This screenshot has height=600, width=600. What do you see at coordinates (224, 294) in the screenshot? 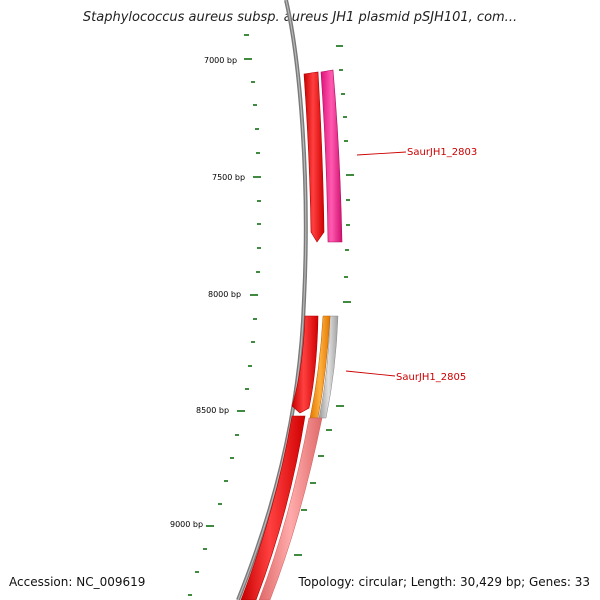
I see `tick-label-8000: 8000 bp` at bounding box center [224, 294].